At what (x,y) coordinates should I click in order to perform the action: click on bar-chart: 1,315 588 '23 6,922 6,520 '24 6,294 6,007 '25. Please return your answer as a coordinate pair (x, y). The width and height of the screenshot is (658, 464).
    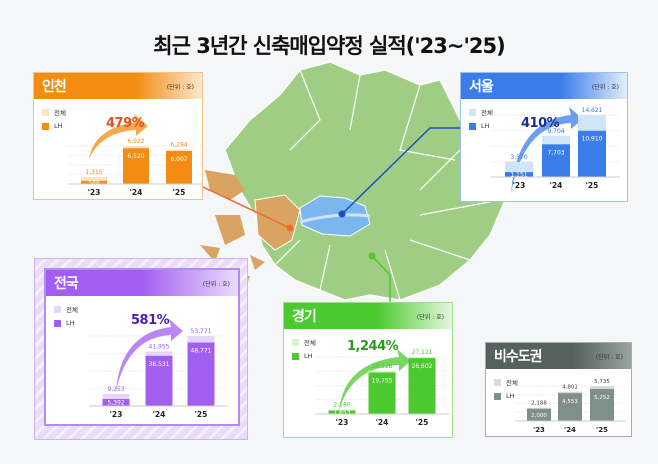
    Looking at the image, I should click on (135, 155).